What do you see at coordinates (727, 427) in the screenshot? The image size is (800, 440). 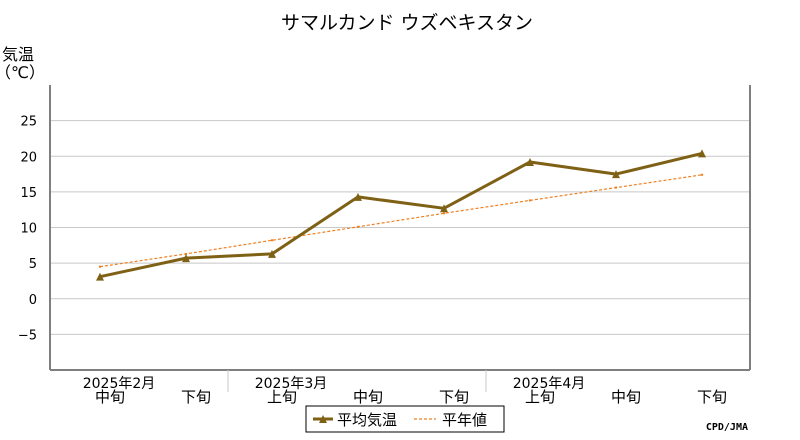 I see `credit-text: CPD/JMA` at bounding box center [727, 427].